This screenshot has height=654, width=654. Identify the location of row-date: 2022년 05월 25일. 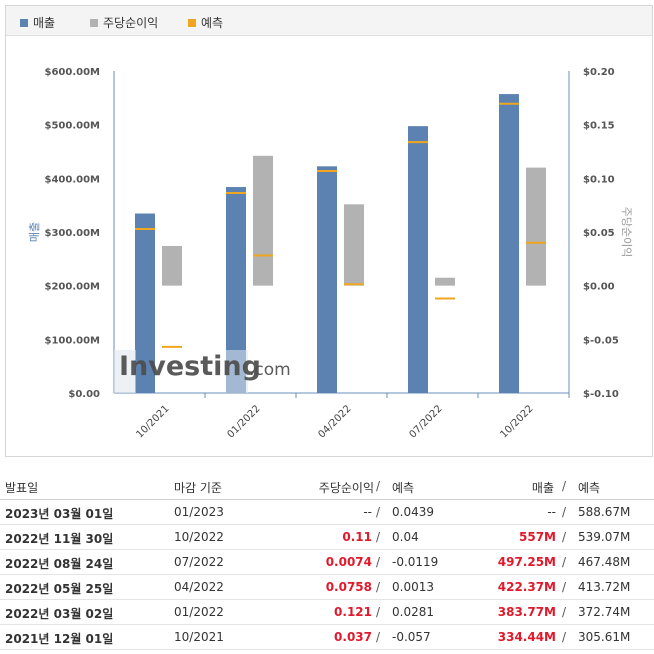
(59, 589).